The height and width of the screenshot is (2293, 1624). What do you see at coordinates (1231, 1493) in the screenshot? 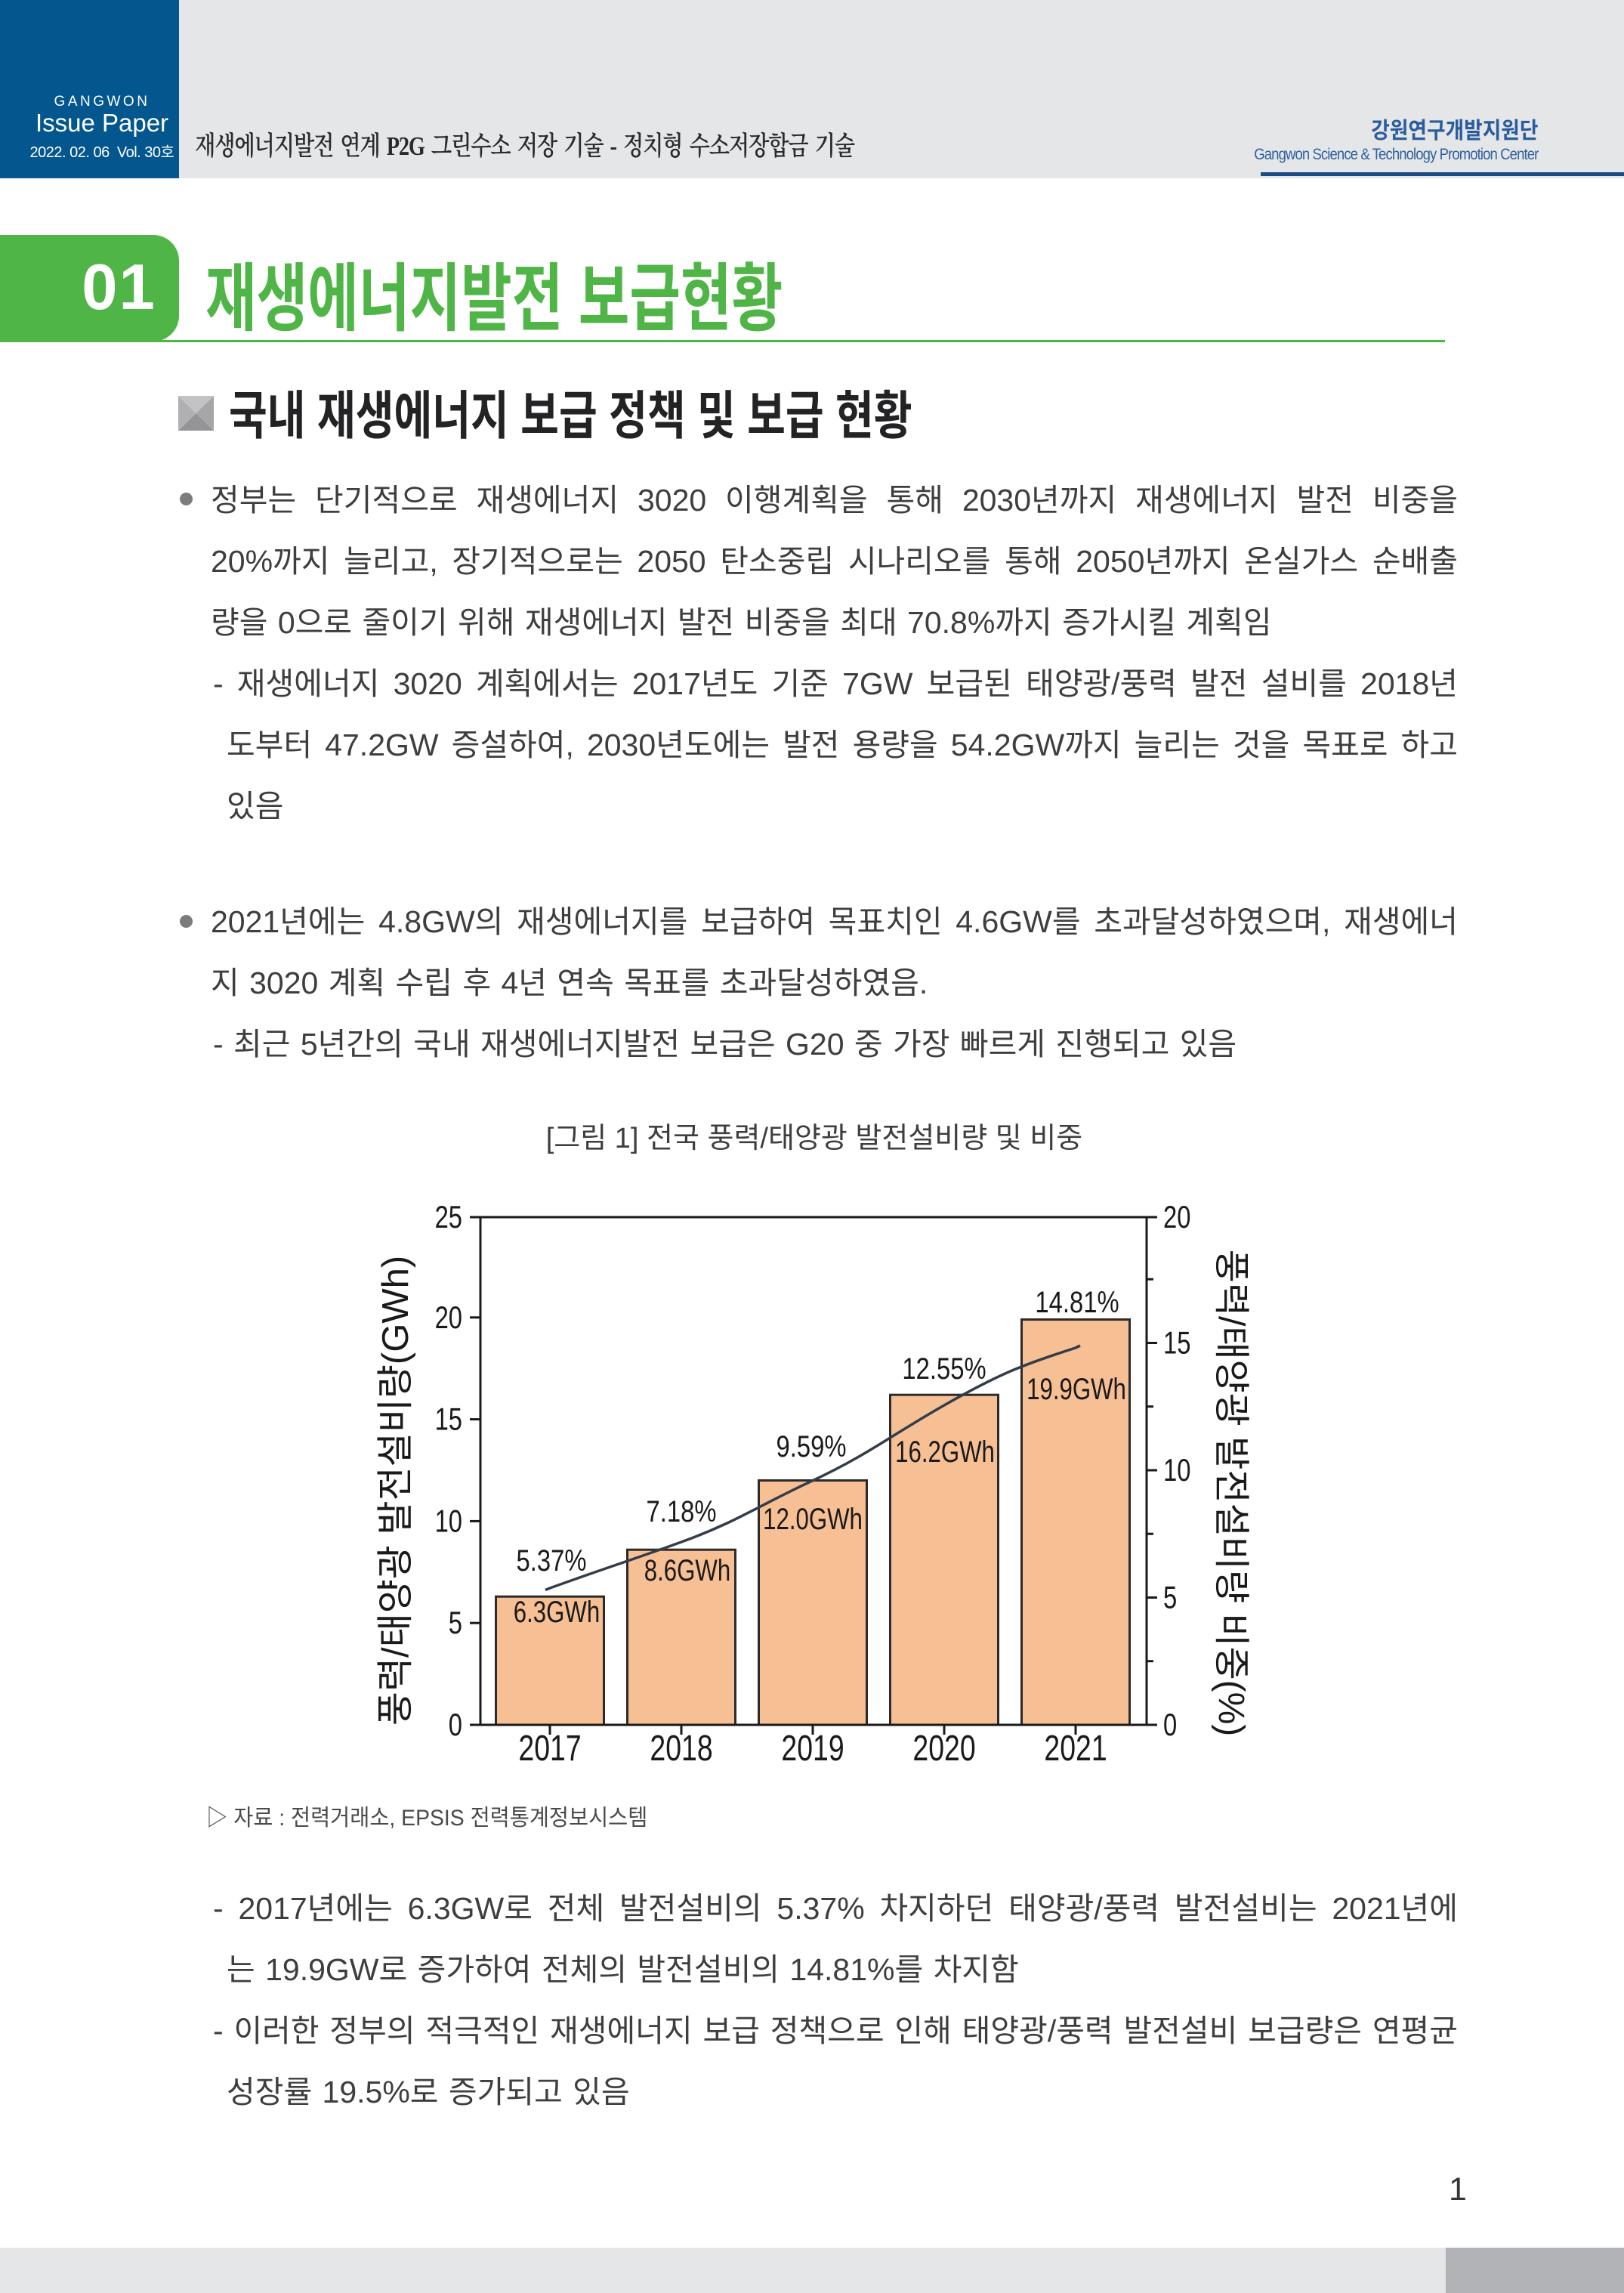
I see `svg-text: 풍력/태양광 발전설비량 비중(%)` at bounding box center [1231, 1493].